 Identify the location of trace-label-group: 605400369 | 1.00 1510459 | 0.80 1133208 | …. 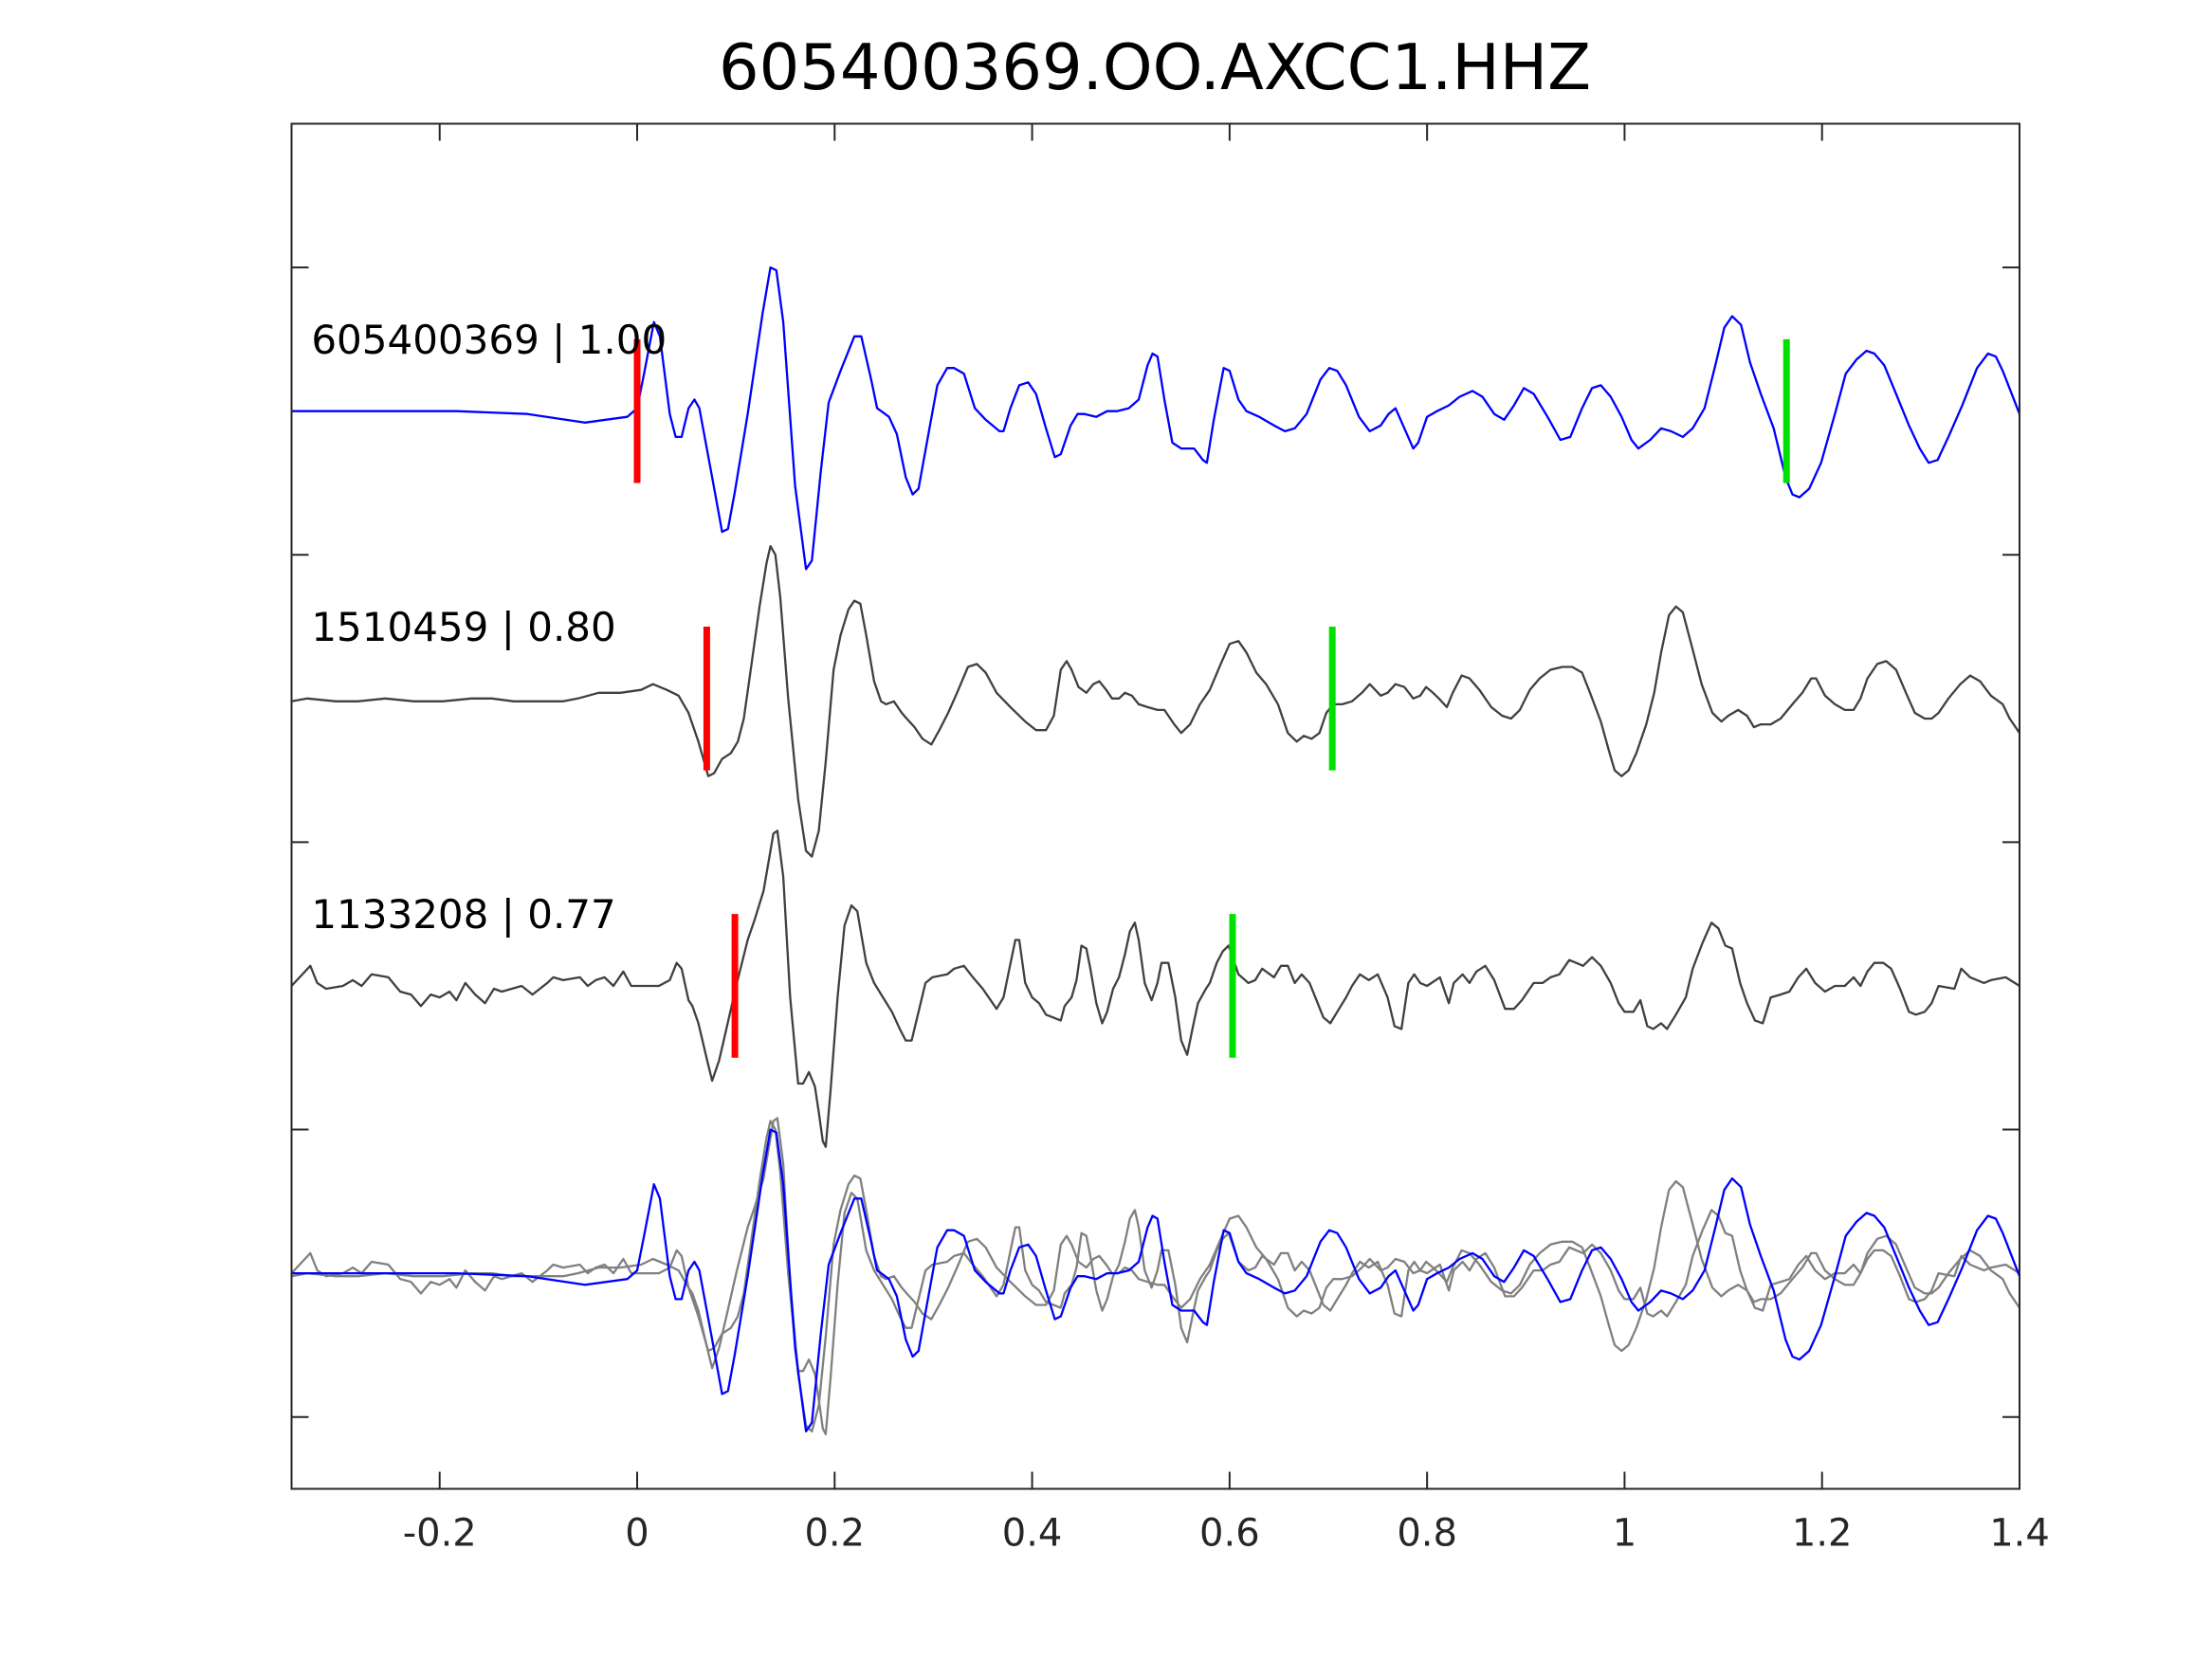
(489, 627).